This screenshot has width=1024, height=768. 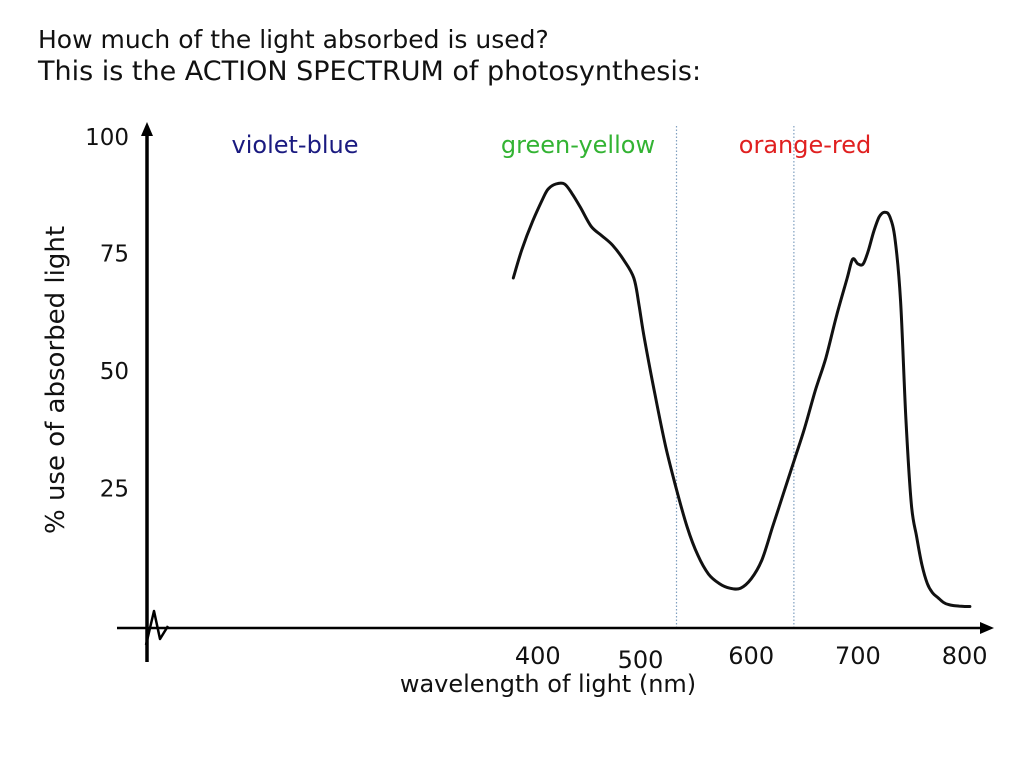 What do you see at coordinates (987, 628) in the screenshot?
I see `x-axis-arrowhead` at bounding box center [987, 628].